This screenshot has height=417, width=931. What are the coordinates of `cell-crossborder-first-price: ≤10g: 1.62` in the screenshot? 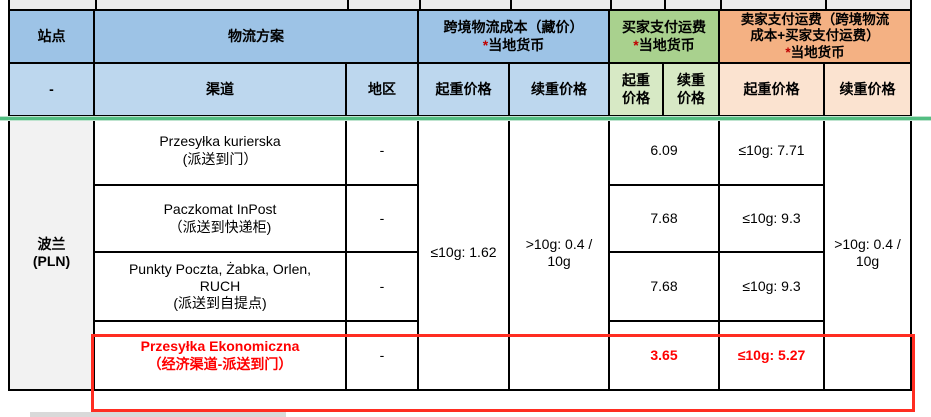 It's located at (463, 253).